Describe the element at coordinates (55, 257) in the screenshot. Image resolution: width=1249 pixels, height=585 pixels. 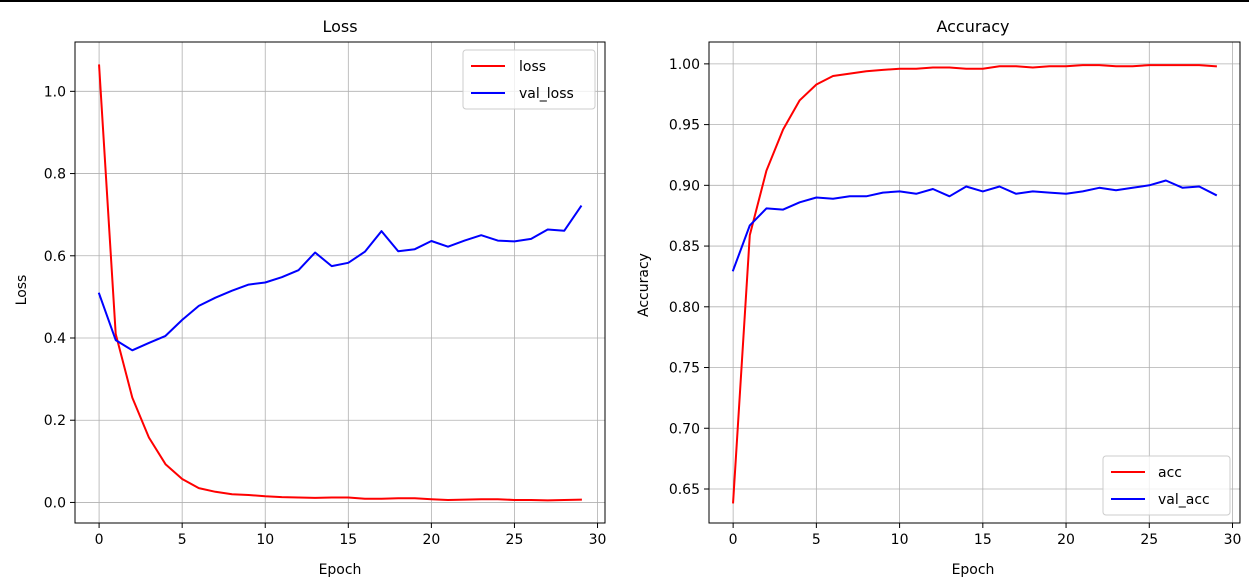
I see `y-tick-label: 0.6` at that location.